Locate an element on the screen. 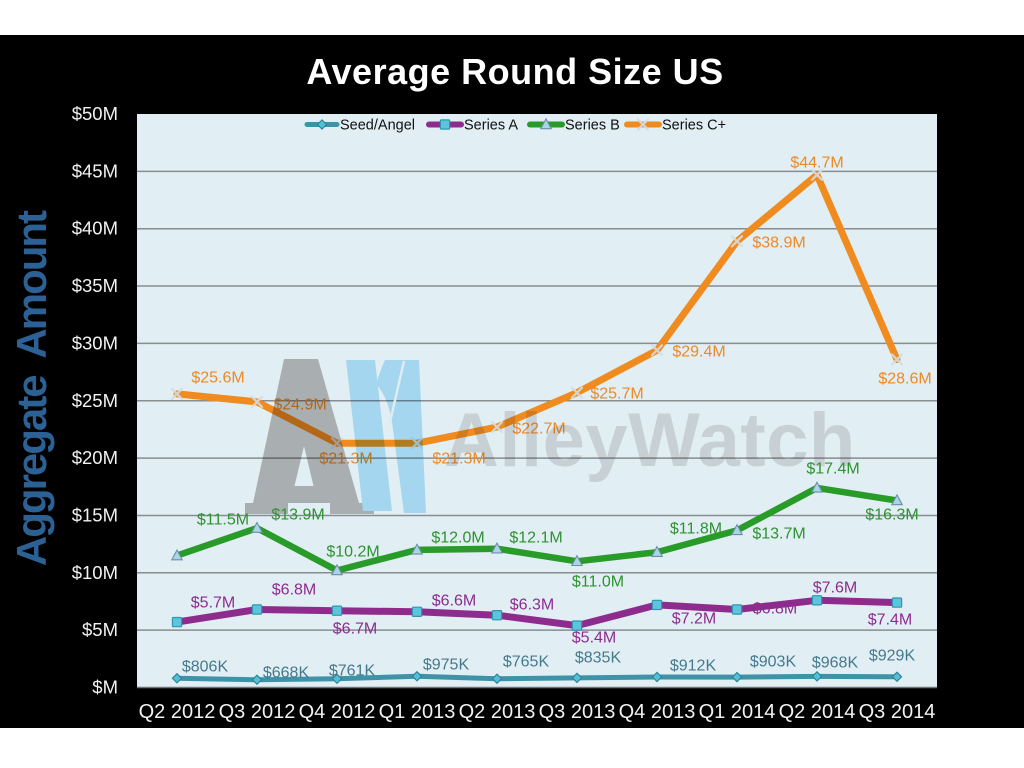 The width and height of the screenshot is (1024, 768). svg-text: Q2 2013 is located at coordinates (497, 712).